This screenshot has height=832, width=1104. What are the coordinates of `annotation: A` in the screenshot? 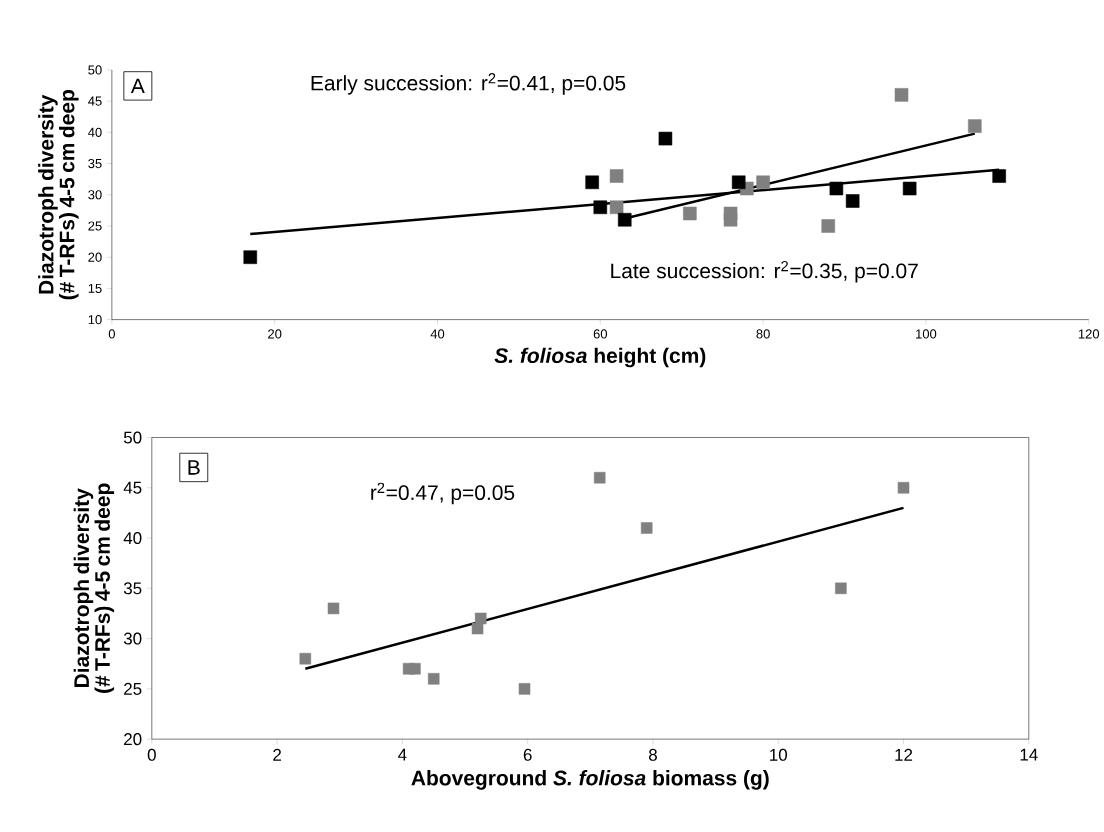 It's located at (137, 86).